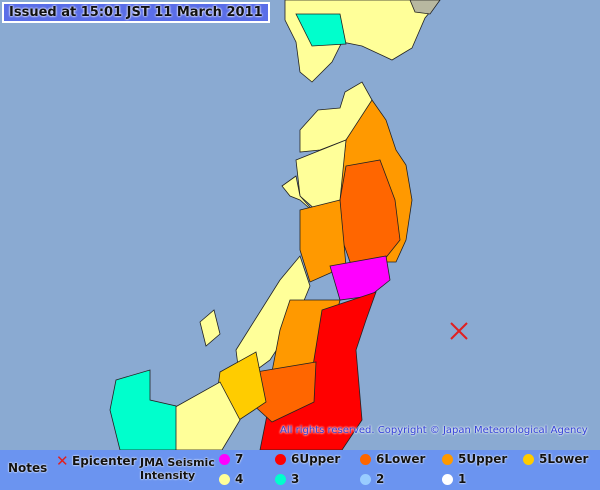 The image size is (600, 490). I want to click on intensity-3-label: 3, so click(295, 479).